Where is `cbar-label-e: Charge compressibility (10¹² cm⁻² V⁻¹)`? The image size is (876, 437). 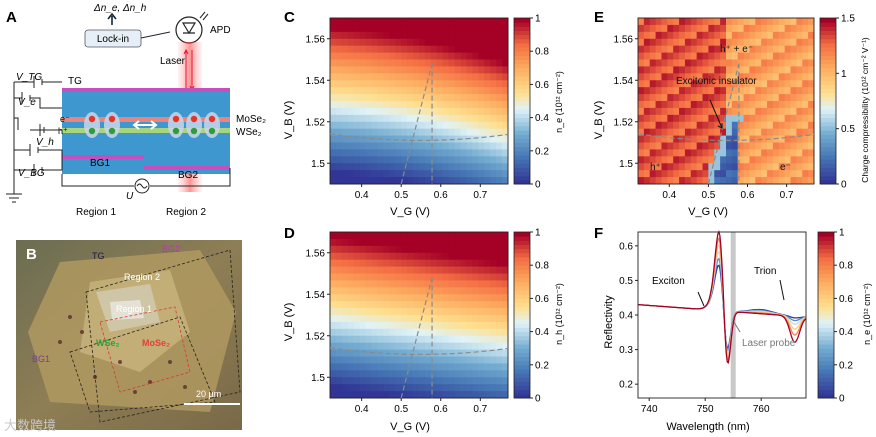 cbar-label-e: Charge compressibility (10¹² cm⁻² V⁻¹) is located at coordinates (865, 110).